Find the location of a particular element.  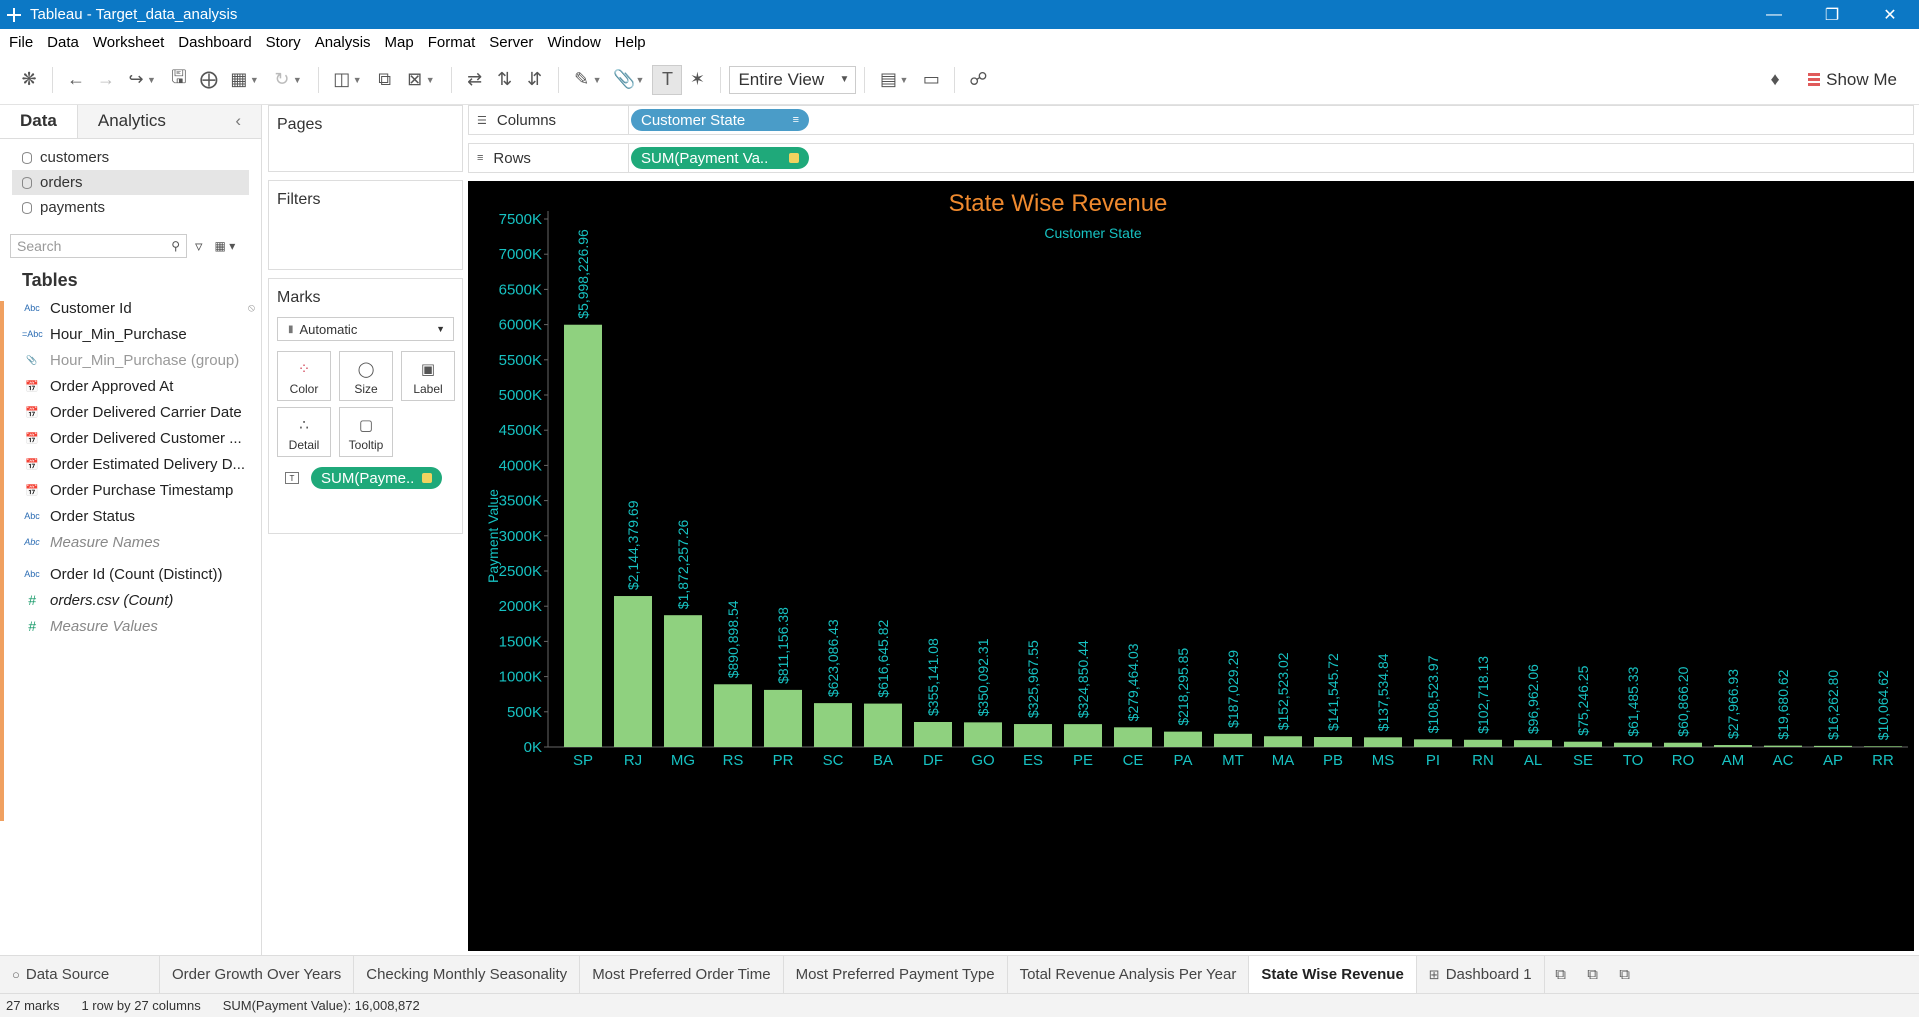

field-item: =Abc Hour_Min_Purchase is located at coordinates (130, 334).